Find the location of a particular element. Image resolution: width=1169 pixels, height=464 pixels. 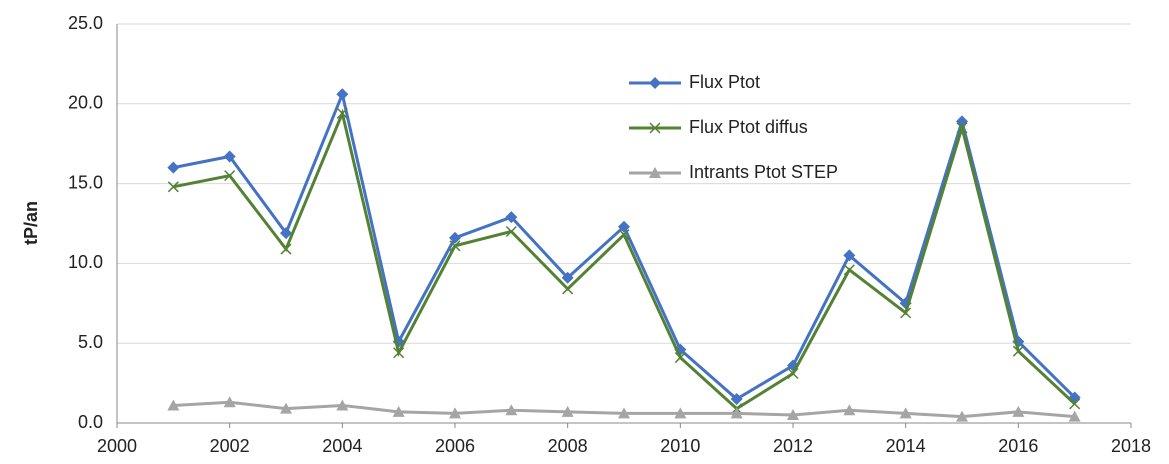

legend-label: Flux Ptot diffus is located at coordinates (748, 127).